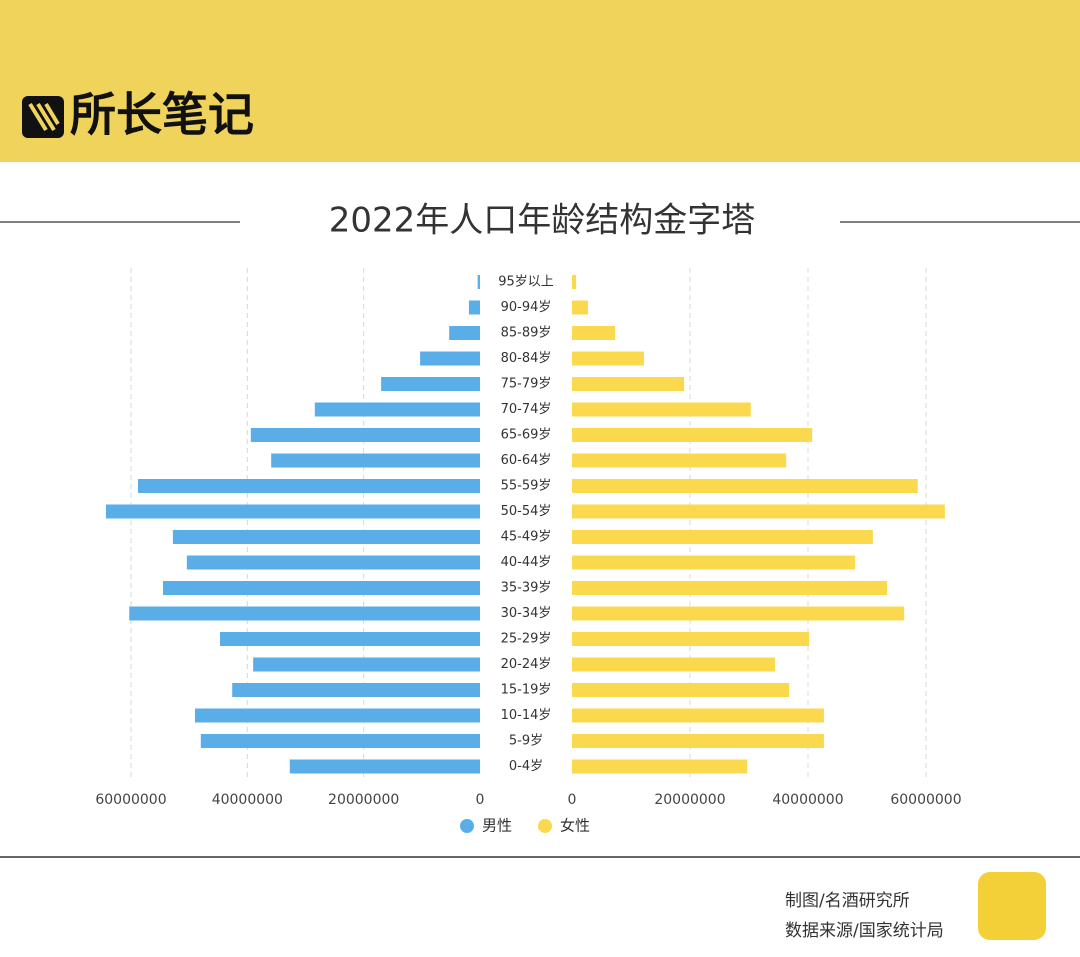 Image resolution: width=1080 pixels, height=957 pixels. What do you see at coordinates (542, 221) in the screenshot?
I see `chart-title: 2022年人口年龄结构金字塔` at bounding box center [542, 221].